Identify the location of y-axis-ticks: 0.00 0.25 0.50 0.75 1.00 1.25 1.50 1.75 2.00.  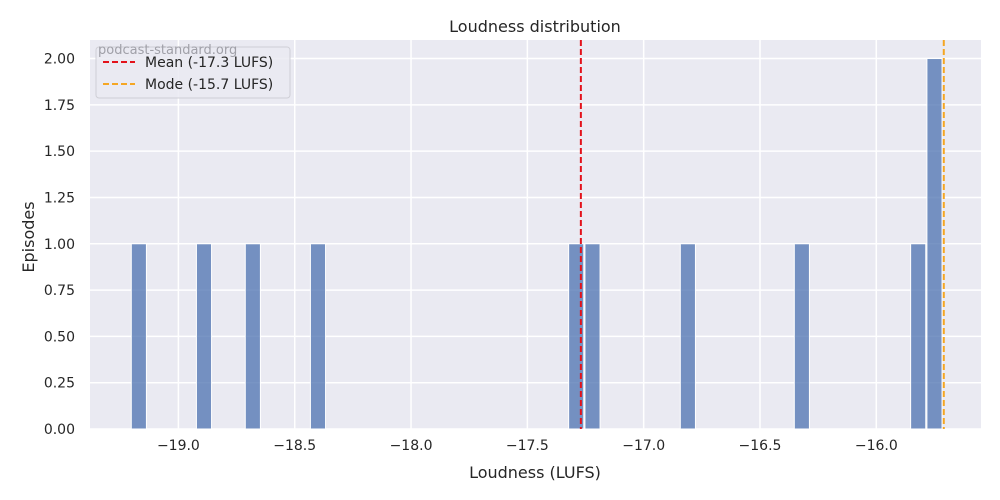
(59, 245).